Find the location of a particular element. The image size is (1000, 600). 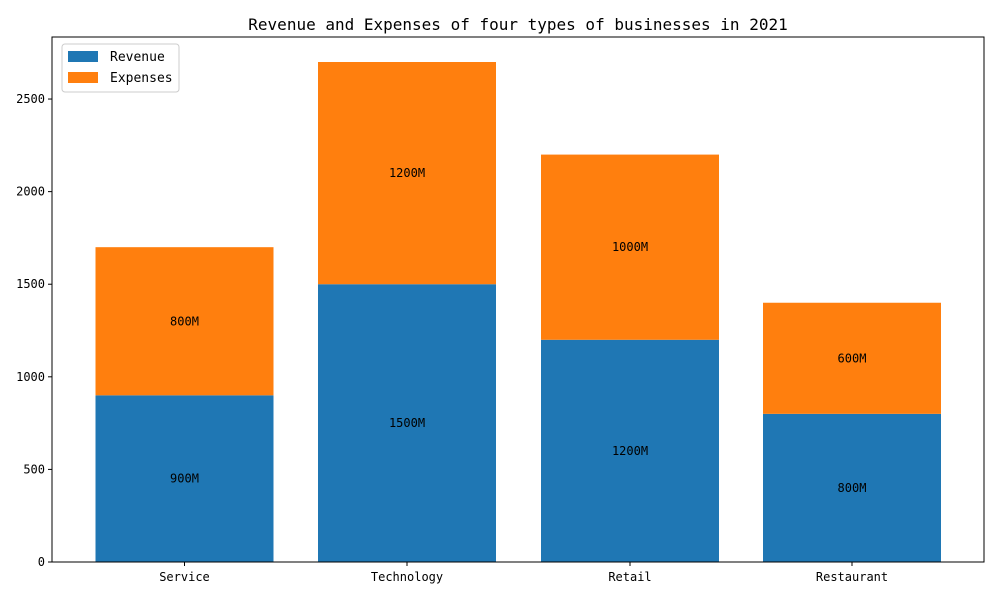

bar-expenses-technology is located at coordinates (407, 173).